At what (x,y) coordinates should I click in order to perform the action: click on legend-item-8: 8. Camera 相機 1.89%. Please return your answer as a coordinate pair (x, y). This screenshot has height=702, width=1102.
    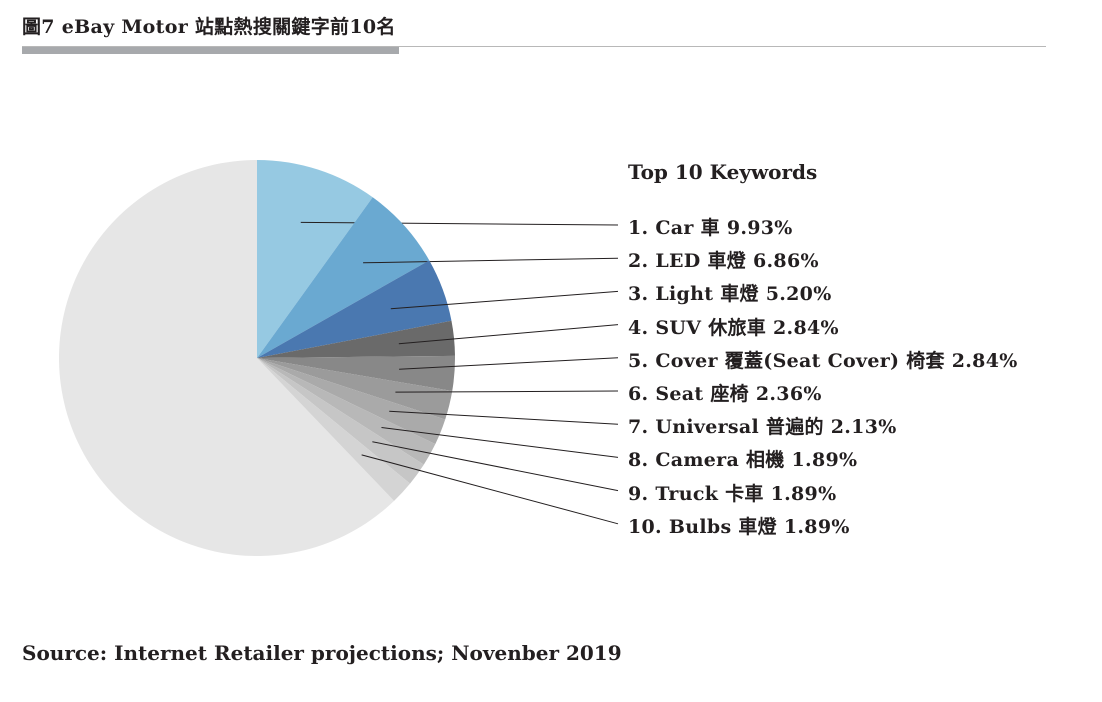
    Looking at the image, I should click on (743, 460).